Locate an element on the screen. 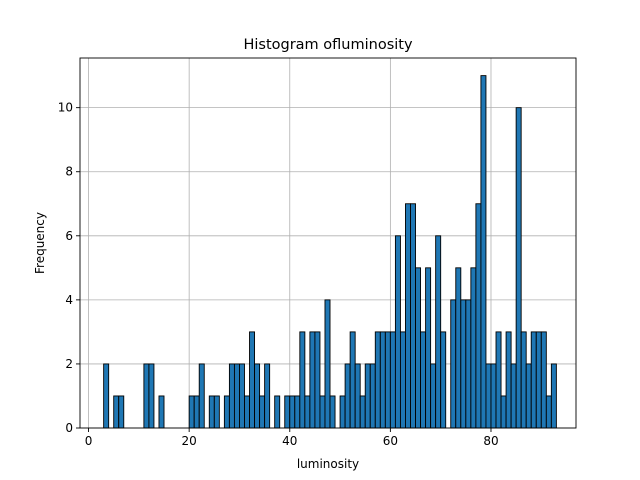 The height and width of the screenshot is (480, 640). x-tick-label: 20 is located at coordinates (189, 441).